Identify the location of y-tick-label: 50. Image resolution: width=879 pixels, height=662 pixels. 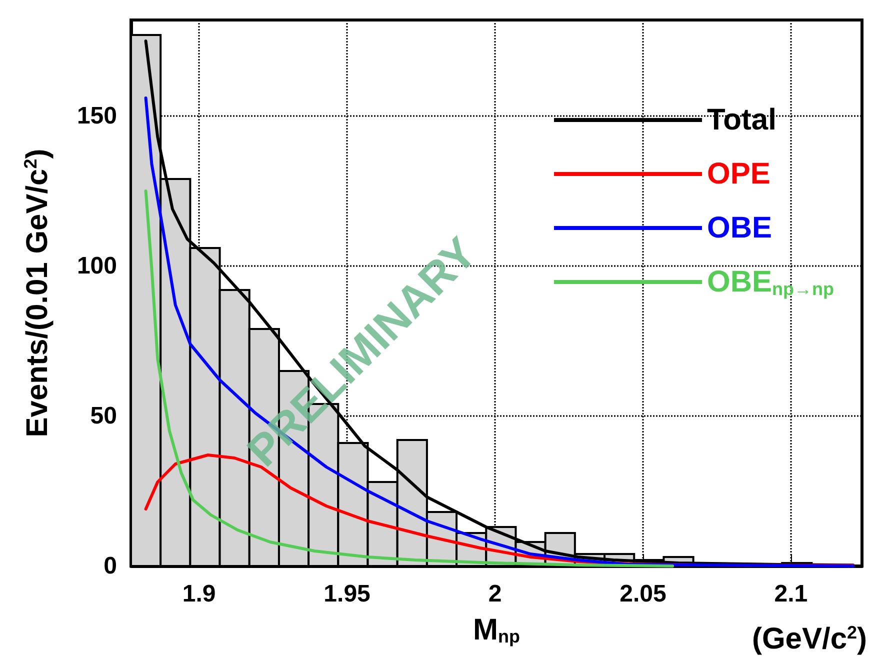
(103, 416).